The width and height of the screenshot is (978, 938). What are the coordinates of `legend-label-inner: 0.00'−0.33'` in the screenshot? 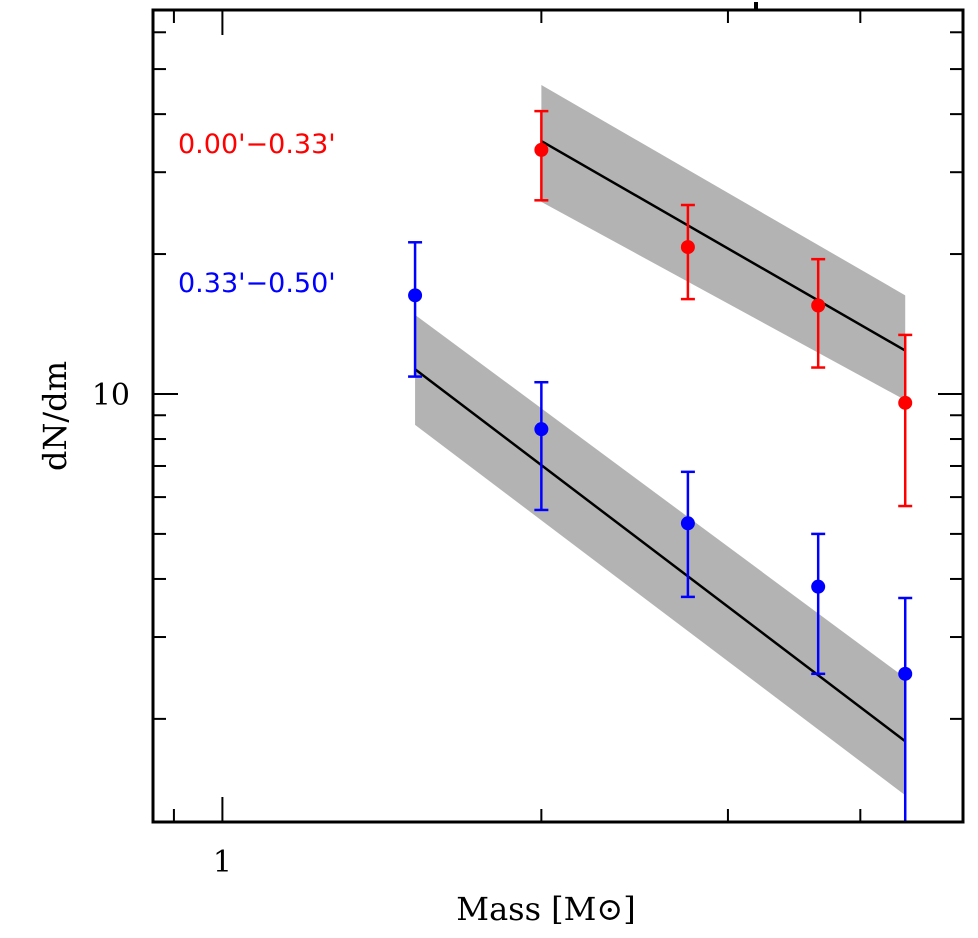 It's located at (257, 144).